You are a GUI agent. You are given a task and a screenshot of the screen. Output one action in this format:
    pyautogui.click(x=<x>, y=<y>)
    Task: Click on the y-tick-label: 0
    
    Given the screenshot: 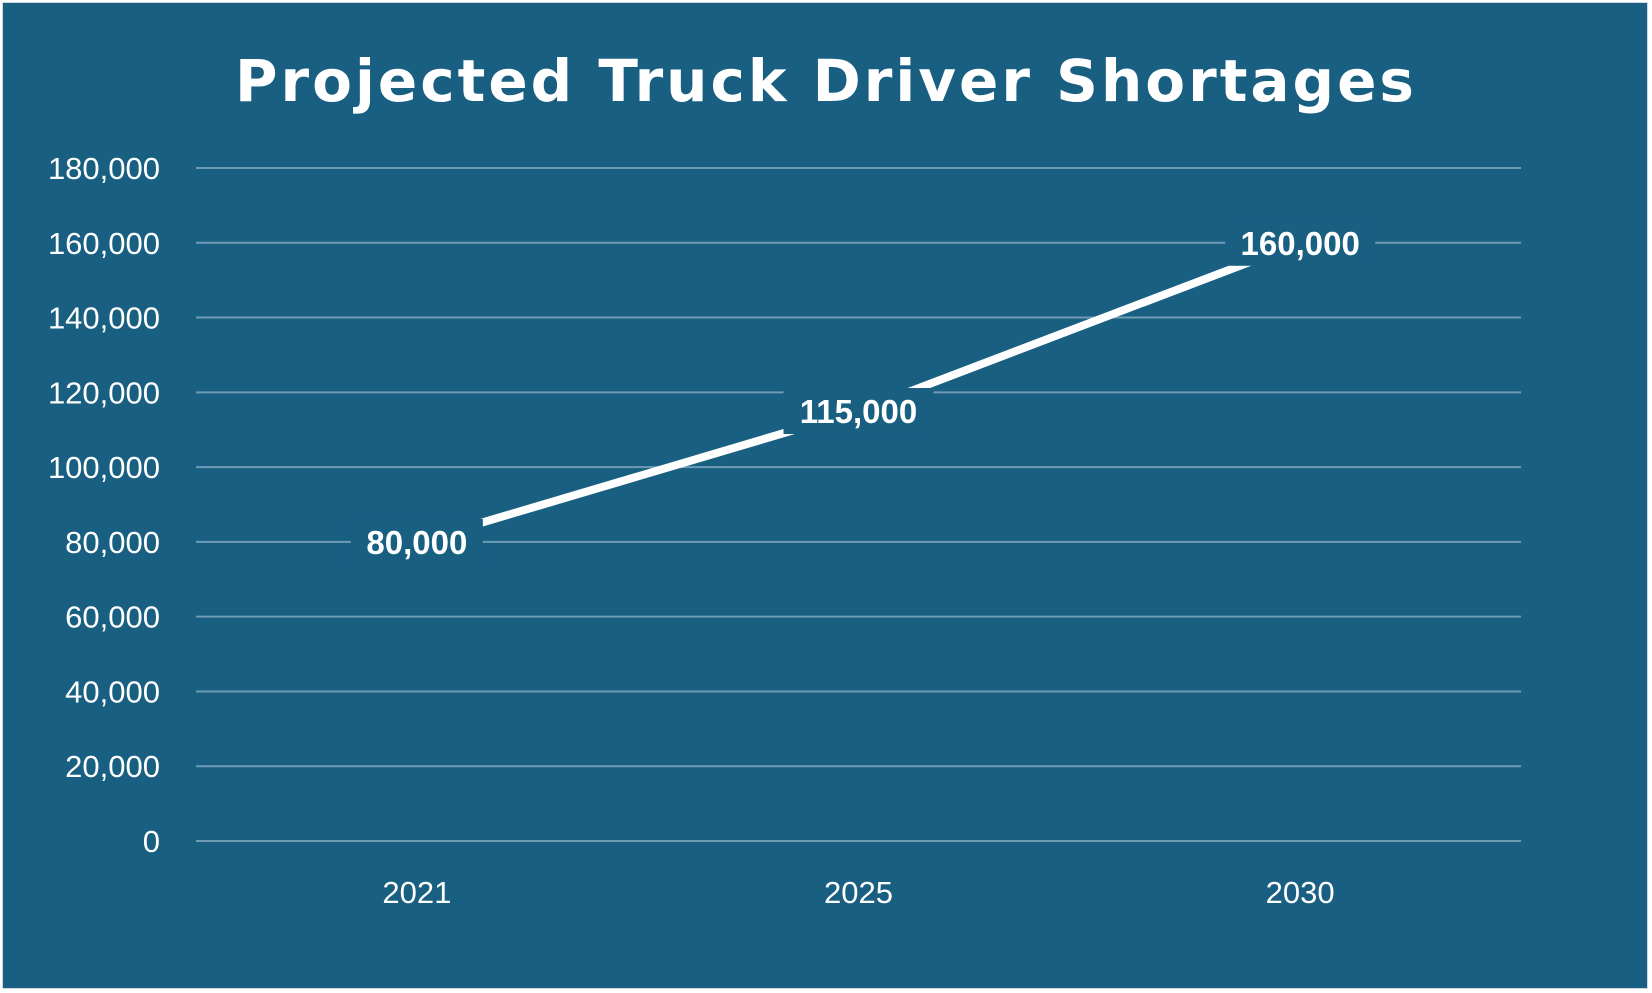 What is the action you would take?
    pyautogui.click(x=151, y=841)
    